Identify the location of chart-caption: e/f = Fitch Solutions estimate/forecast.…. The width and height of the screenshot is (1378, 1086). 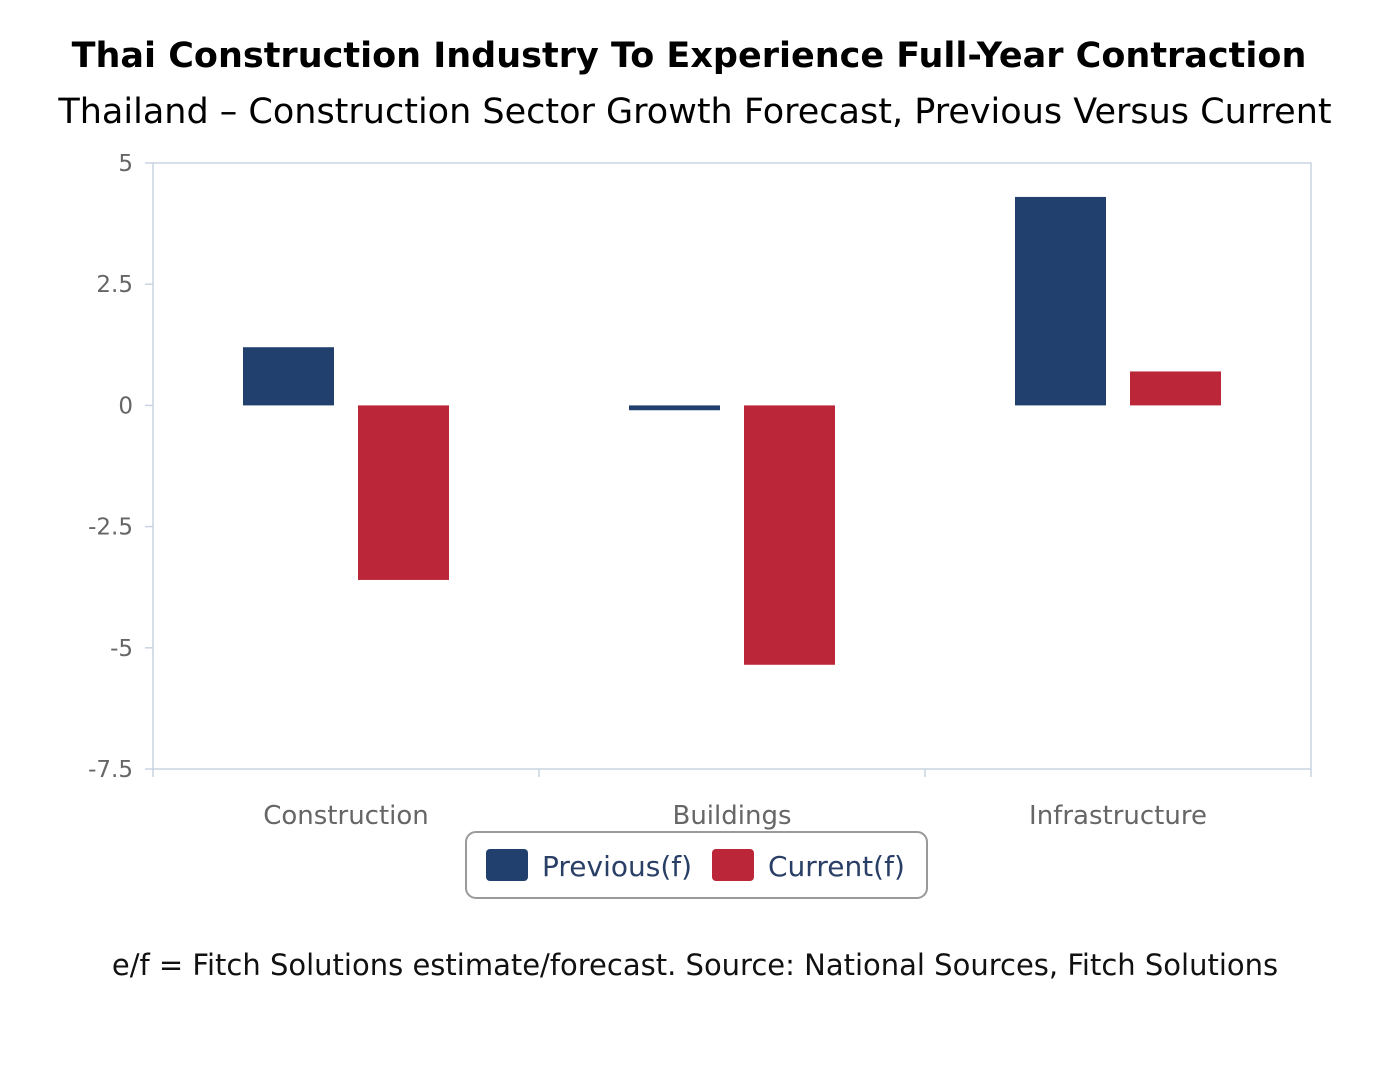
(695, 965).